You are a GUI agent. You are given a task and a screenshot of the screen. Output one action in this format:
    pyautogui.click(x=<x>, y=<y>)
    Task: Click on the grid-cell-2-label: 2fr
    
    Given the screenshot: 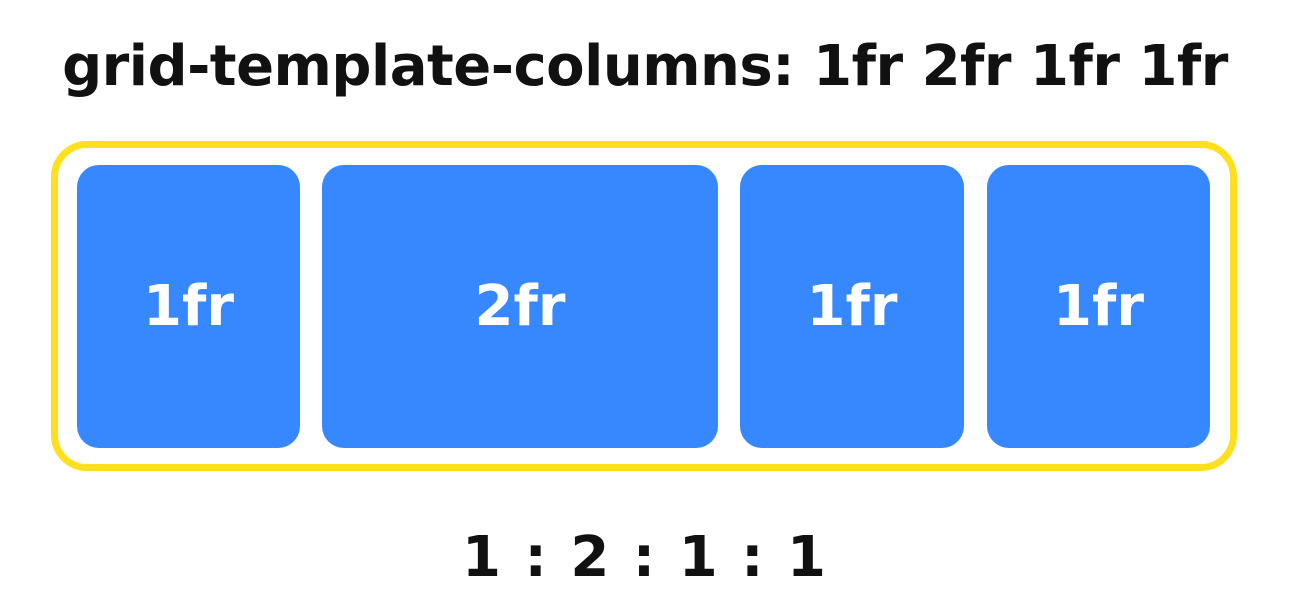 What is the action you would take?
    pyautogui.click(x=520, y=306)
    